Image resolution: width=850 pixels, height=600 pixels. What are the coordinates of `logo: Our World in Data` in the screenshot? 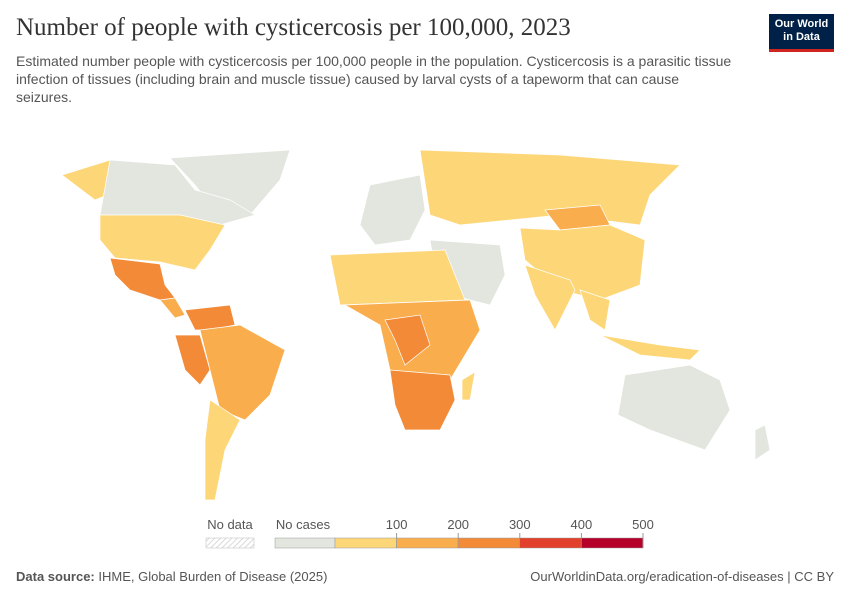 It's located at (801, 33).